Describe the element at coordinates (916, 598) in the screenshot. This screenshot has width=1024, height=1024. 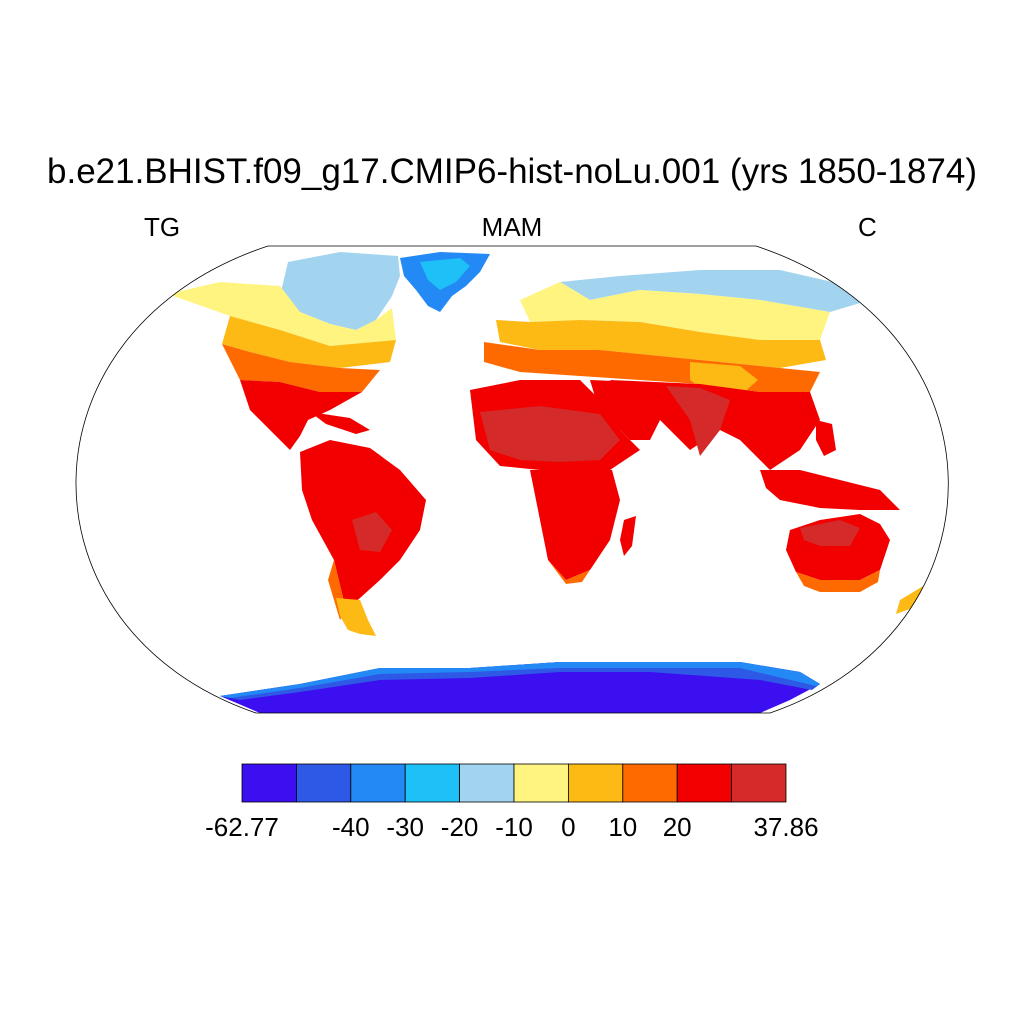
I see `new-zealand` at that location.